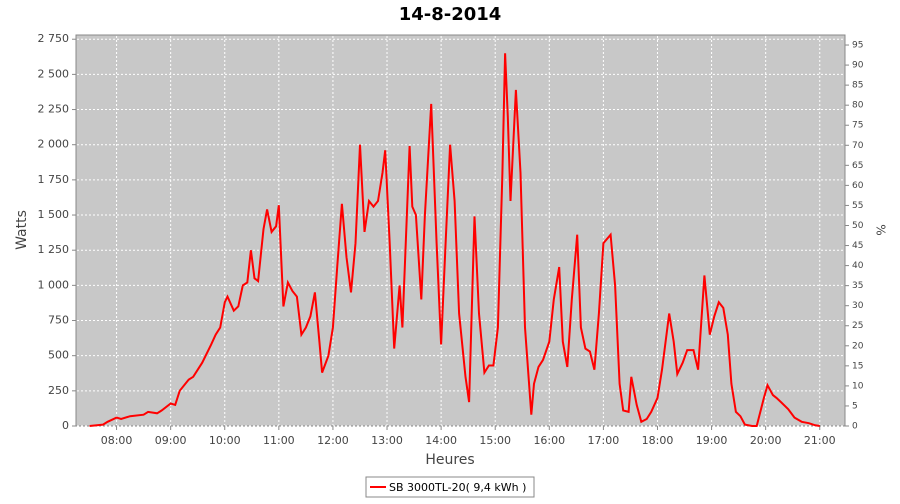  Describe the element at coordinates (171, 440) in the screenshot. I see `x-tick-label: 09:00` at that location.